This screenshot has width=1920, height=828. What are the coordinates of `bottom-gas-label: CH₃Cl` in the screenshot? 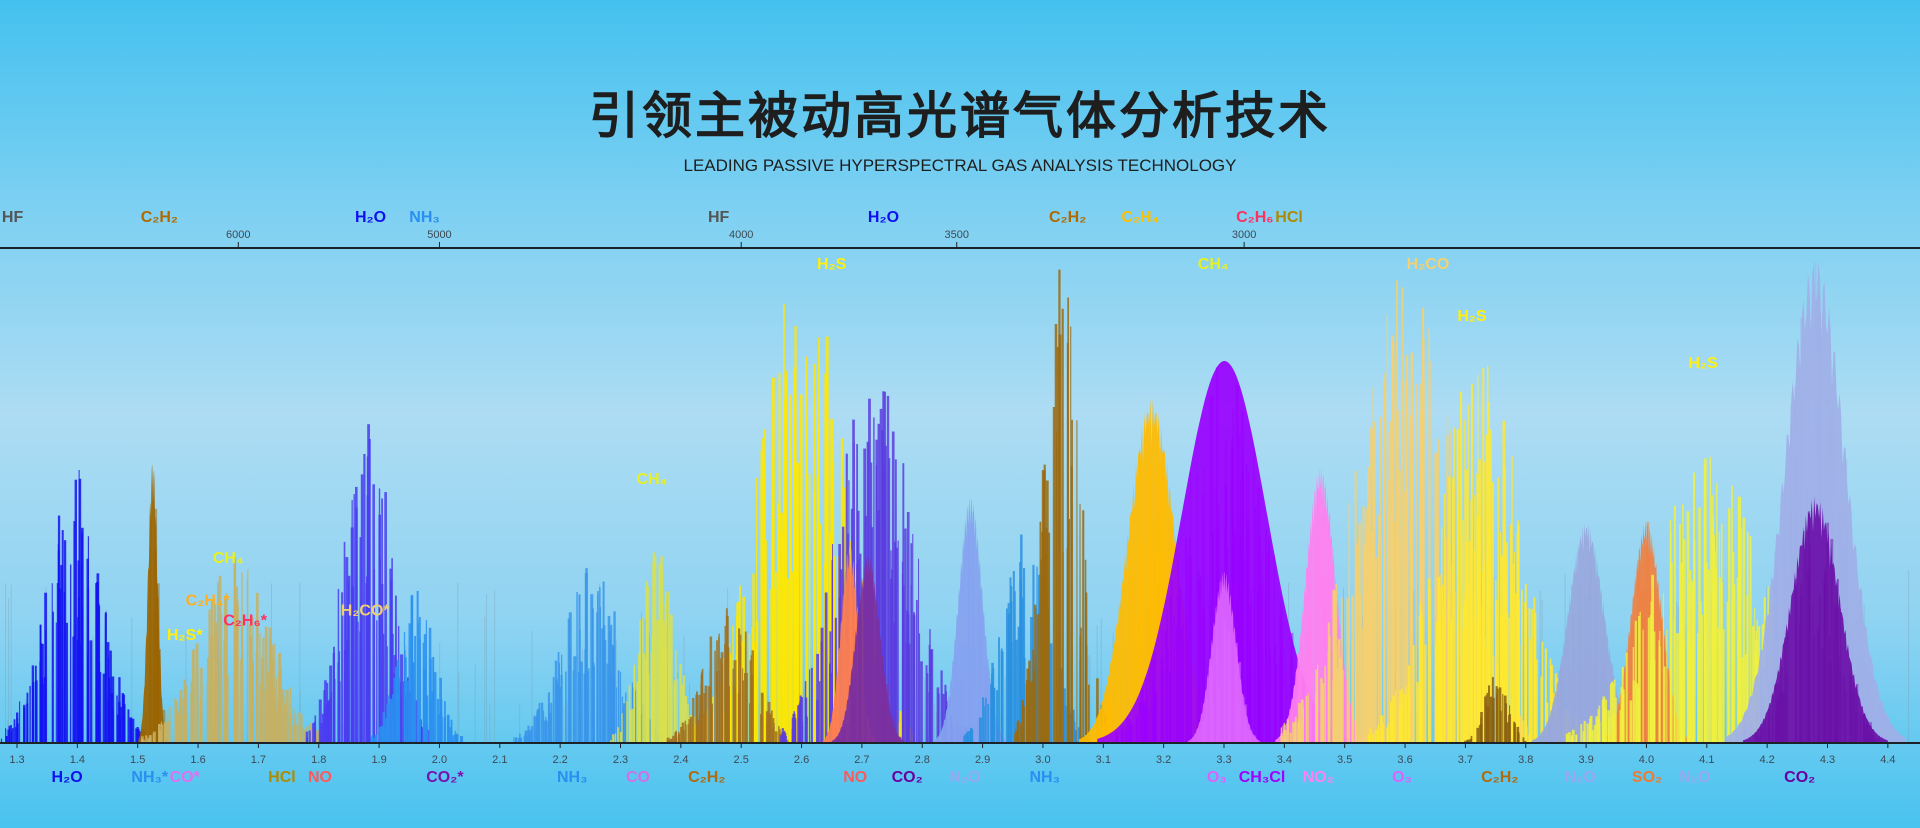 It's located at (1262, 777).